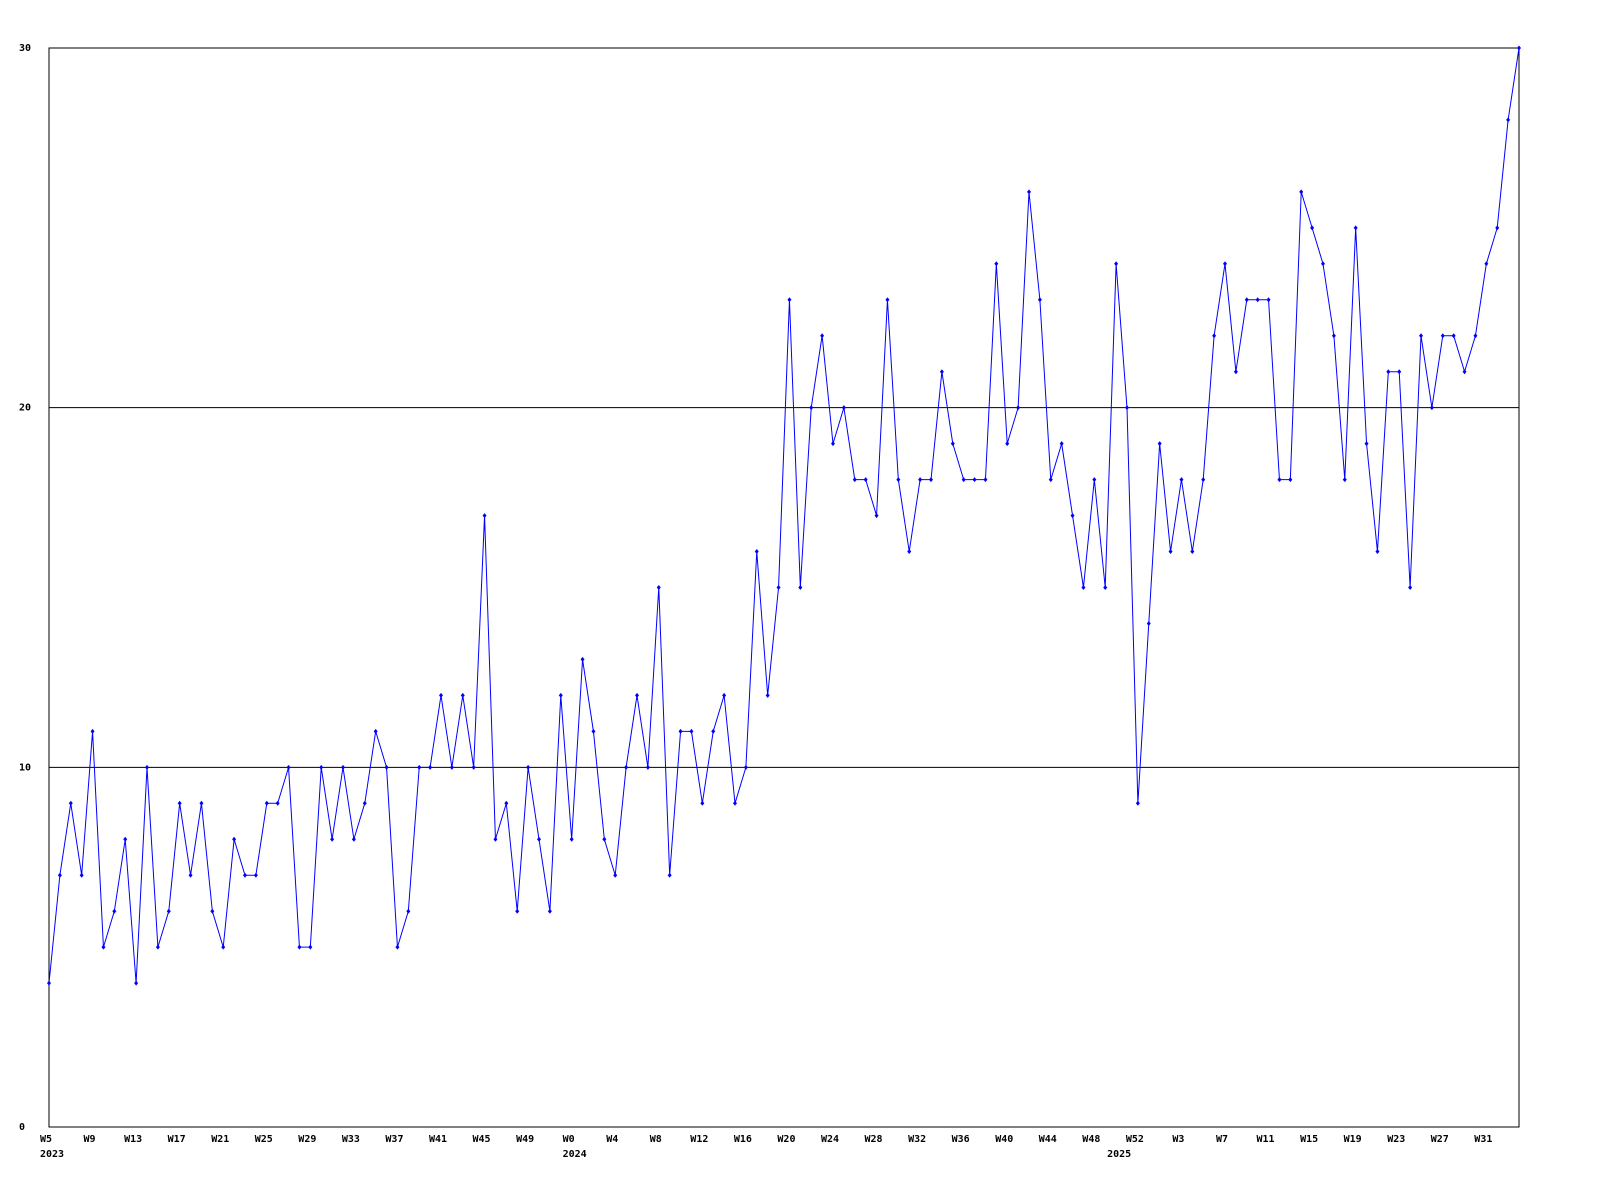 Image resolution: width=1600 pixels, height=1200 pixels. Describe the element at coordinates (133, 1139) in the screenshot. I see `x-tick-label: W13` at that location.